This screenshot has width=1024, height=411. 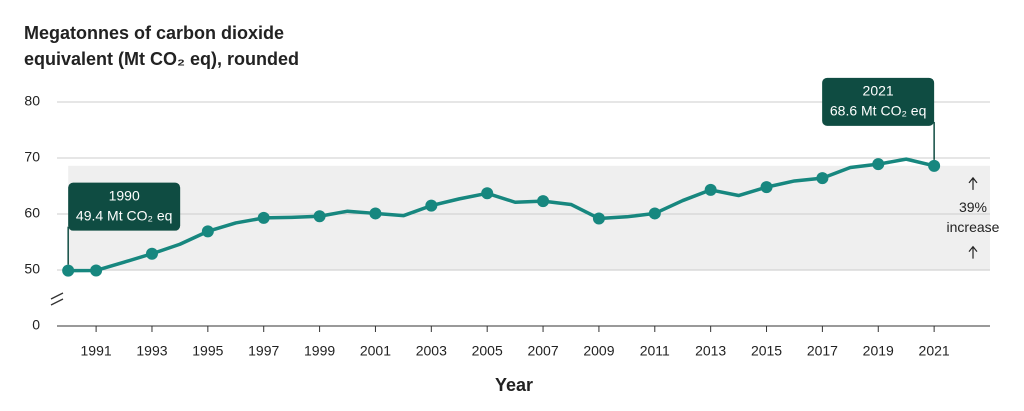 I want to click on y-tick-label: 70, so click(x=32, y=157).